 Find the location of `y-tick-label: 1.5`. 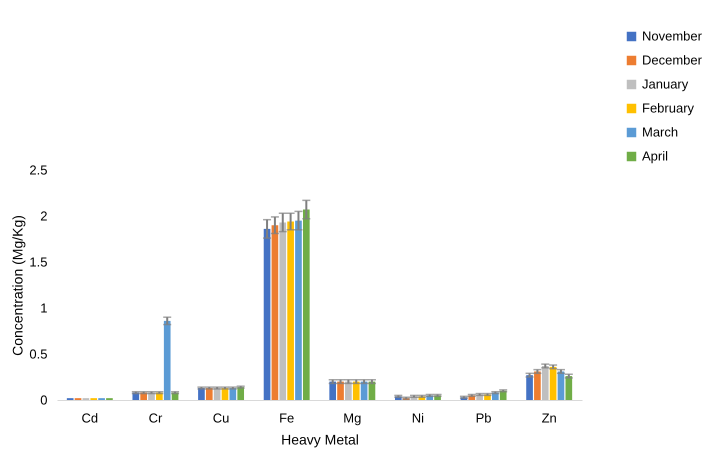

y-tick-label: 1.5 is located at coordinates (38, 262).